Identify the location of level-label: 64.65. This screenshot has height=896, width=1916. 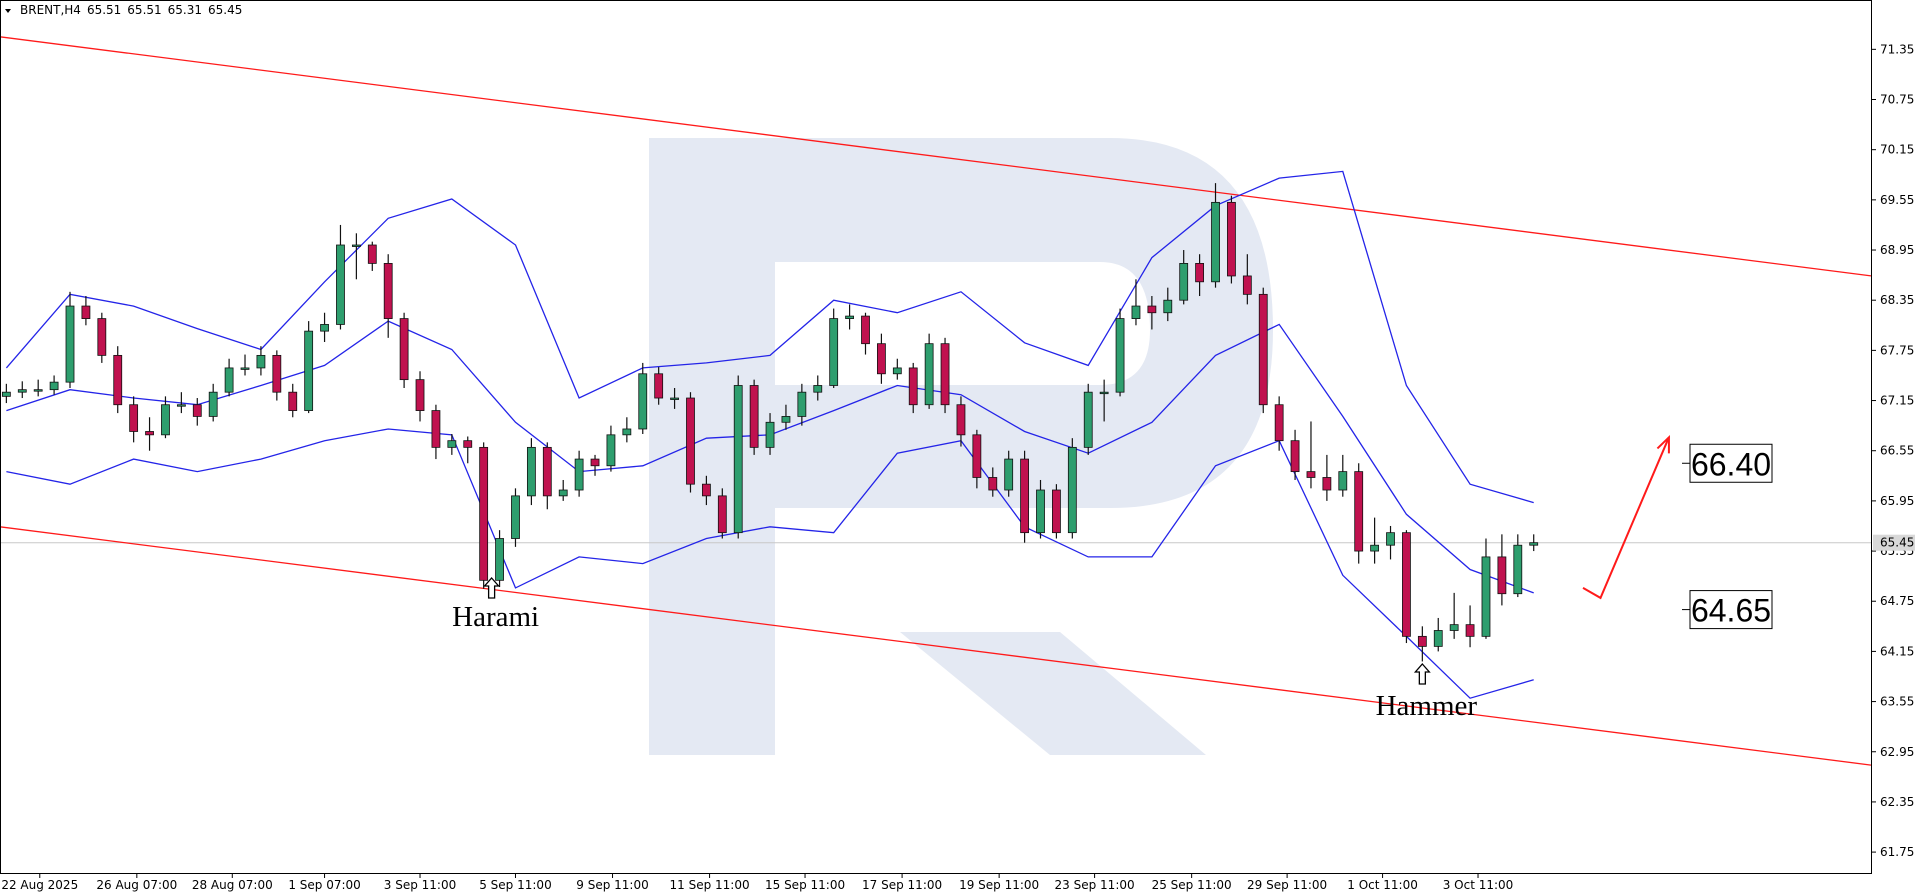
(1731, 611).